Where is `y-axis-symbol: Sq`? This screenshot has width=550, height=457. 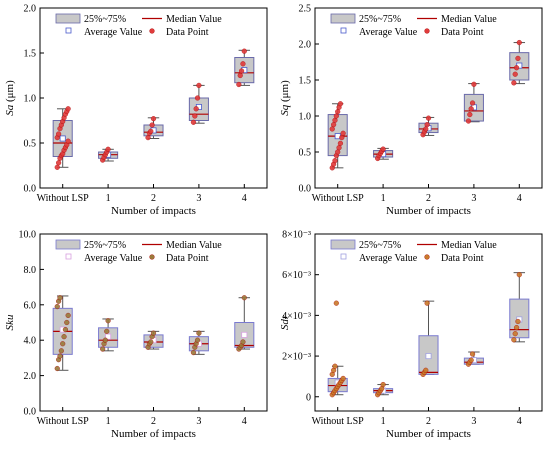
y-axis-symbol: Sq is located at coordinates (285, 110).